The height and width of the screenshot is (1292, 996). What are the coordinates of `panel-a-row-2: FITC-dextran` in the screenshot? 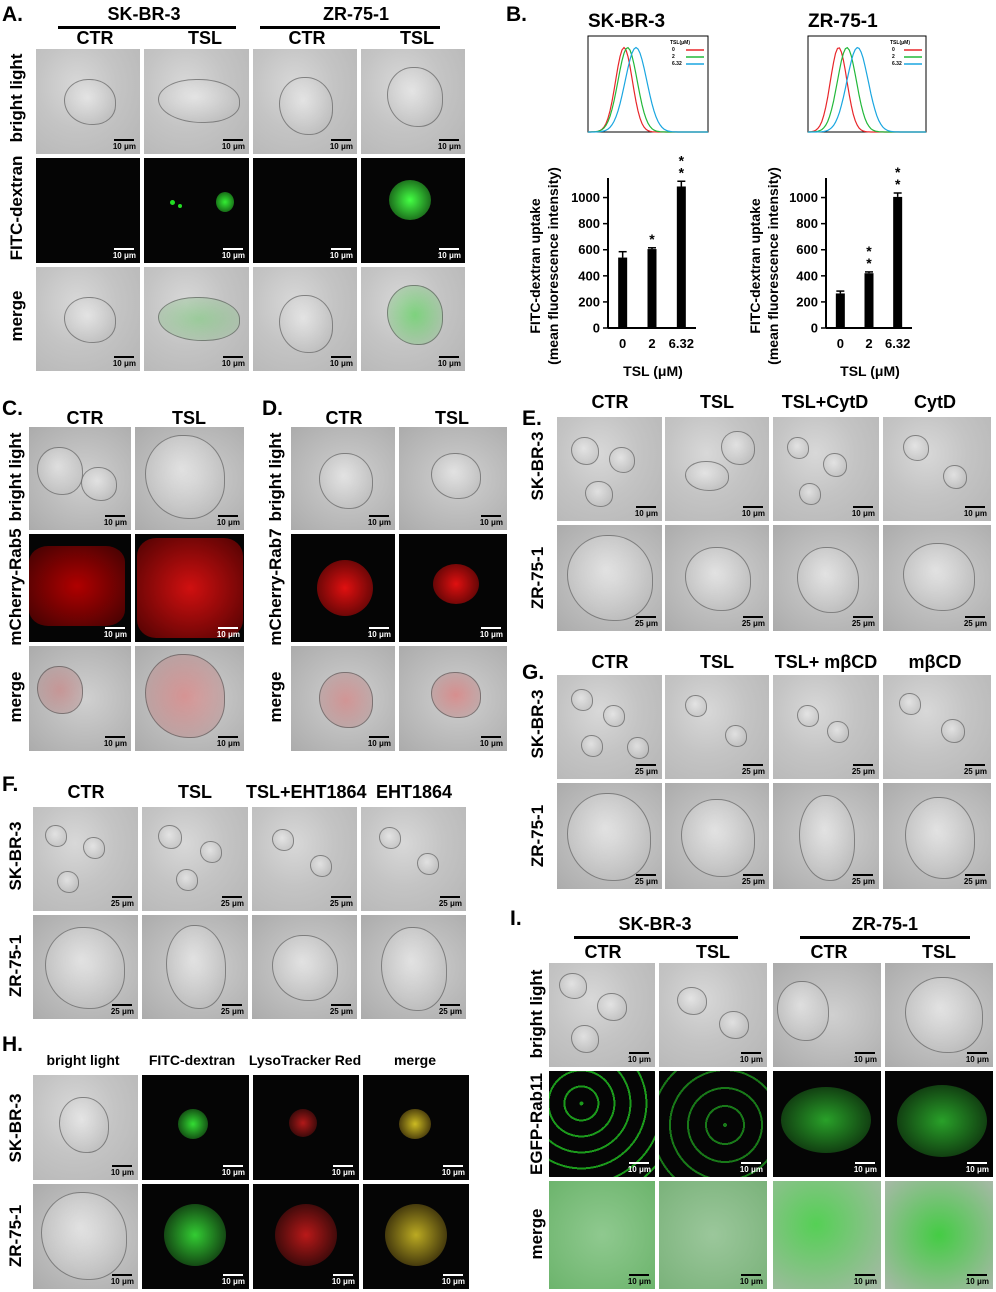 It's located at (16, 208).